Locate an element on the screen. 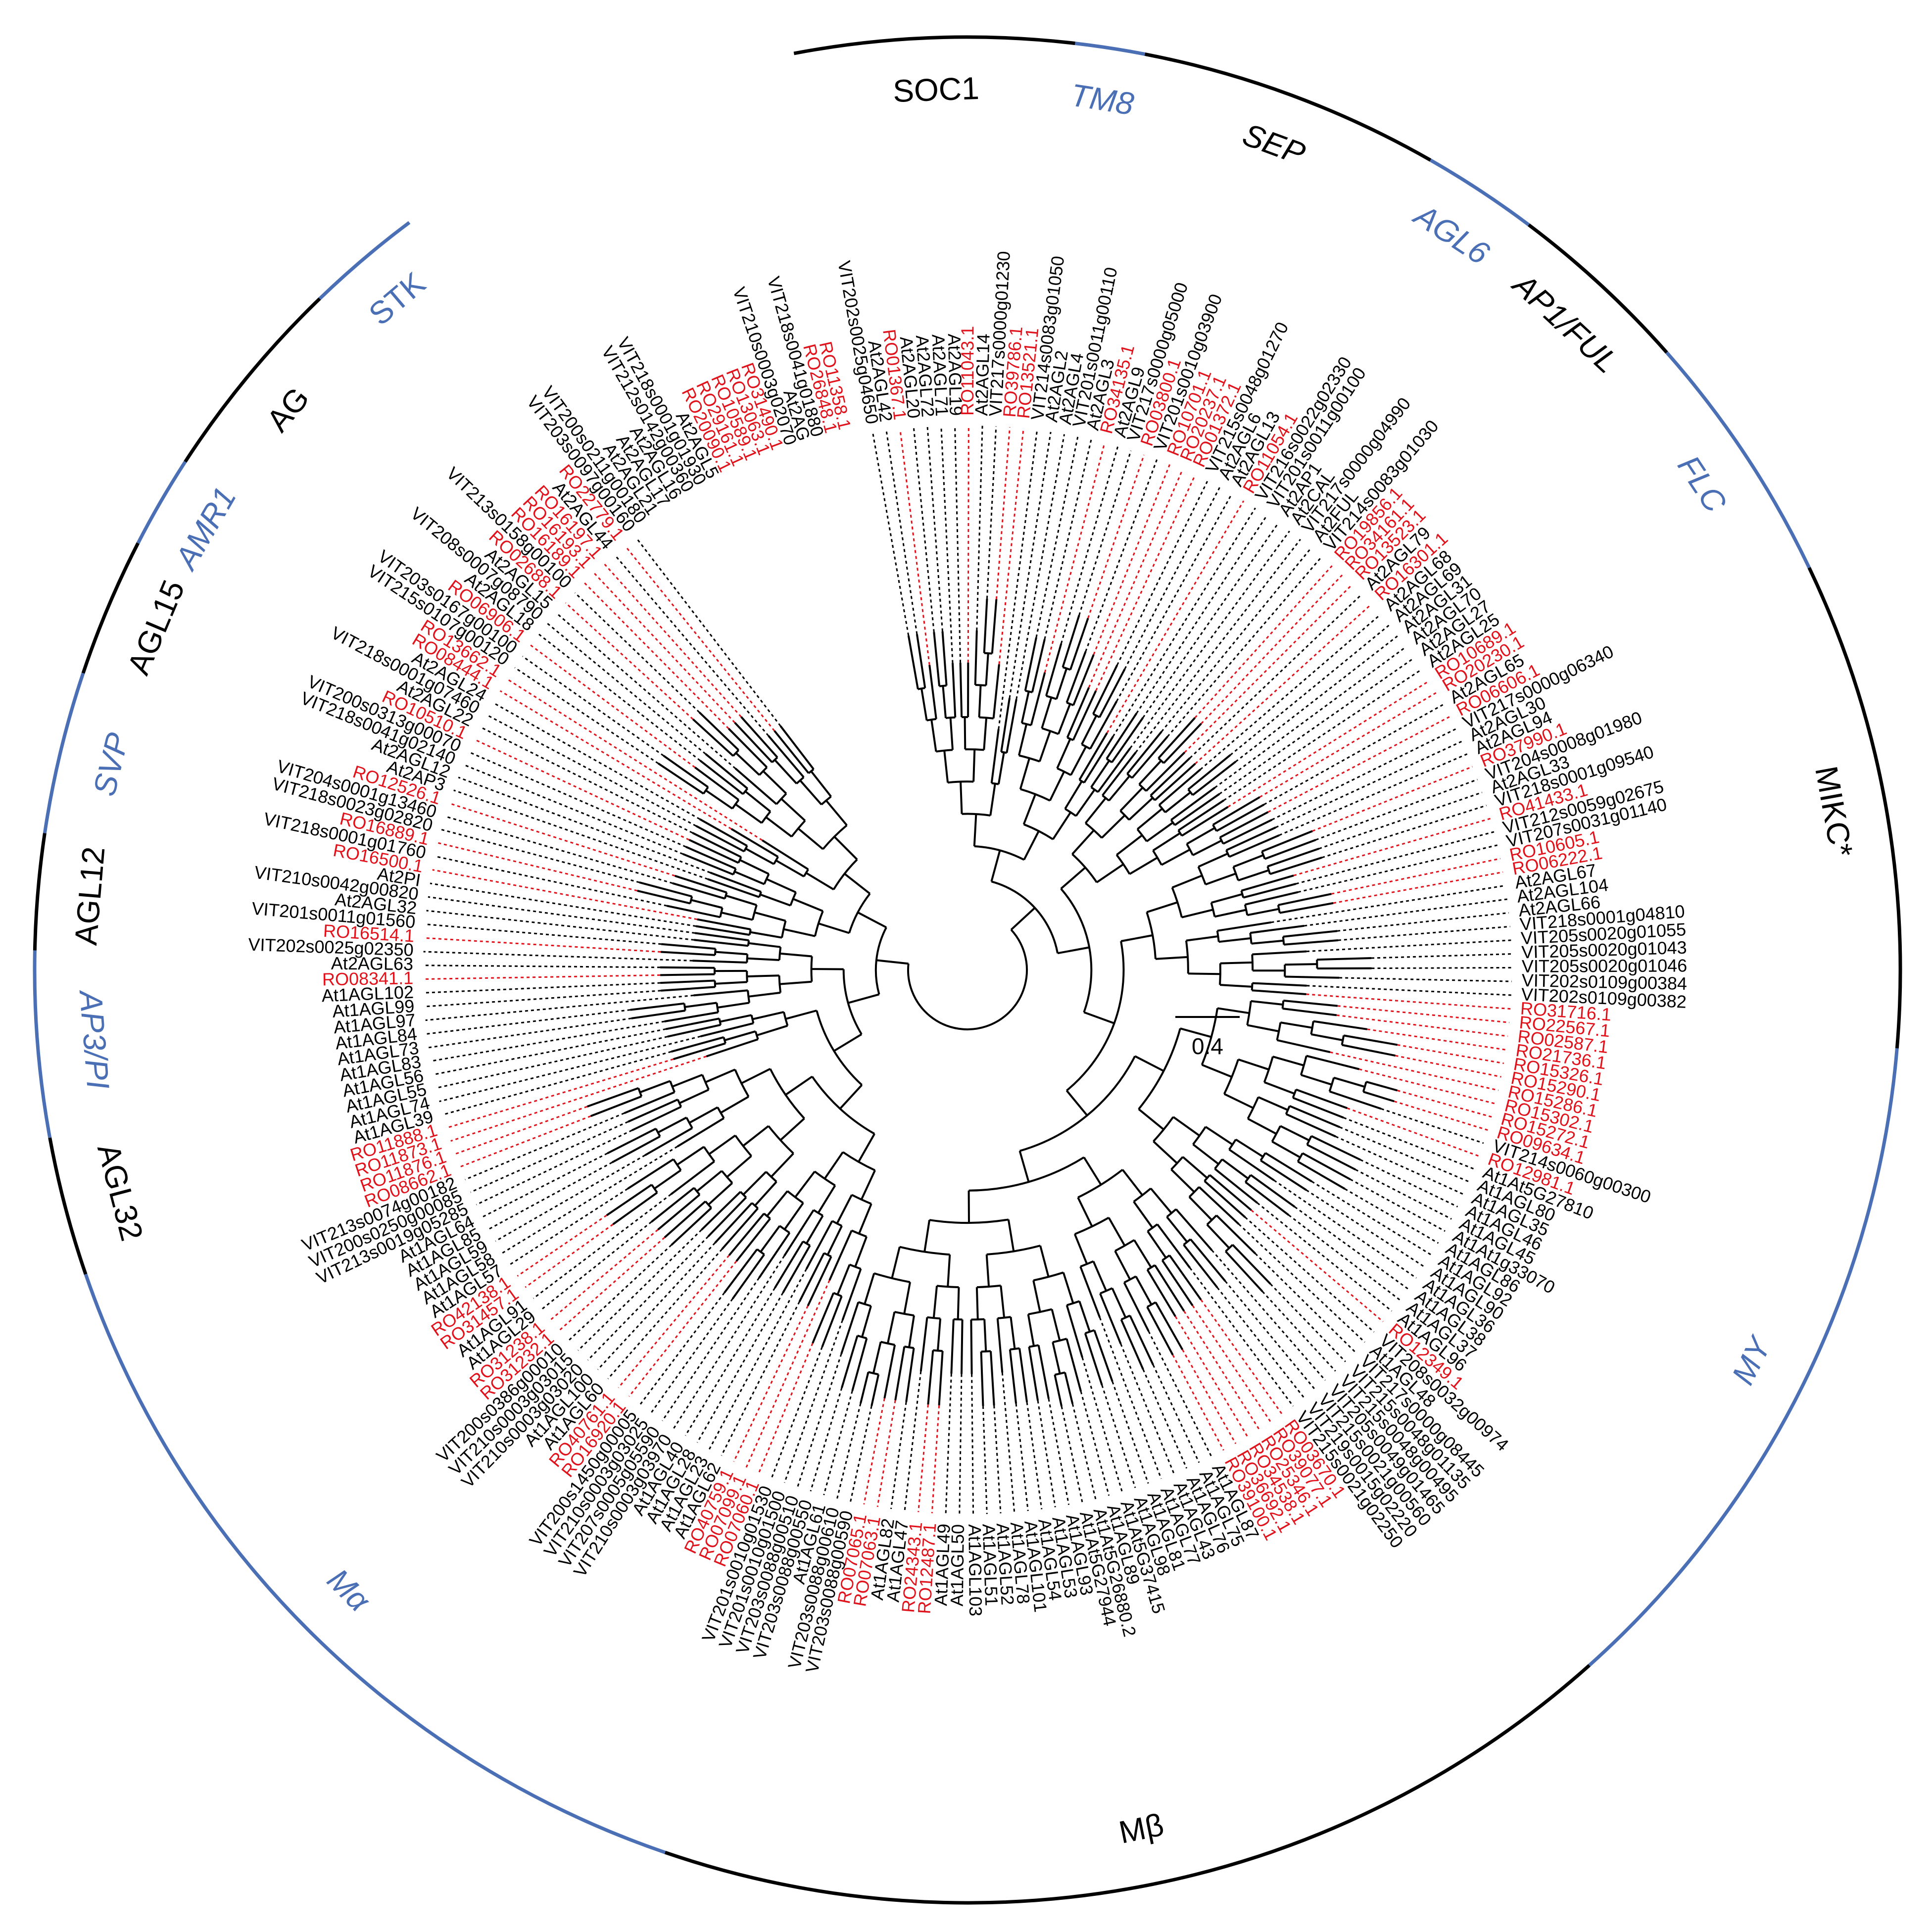 The image size is (1932, 1932). group-label: AGL32 is located at coordinates (120, 1192).